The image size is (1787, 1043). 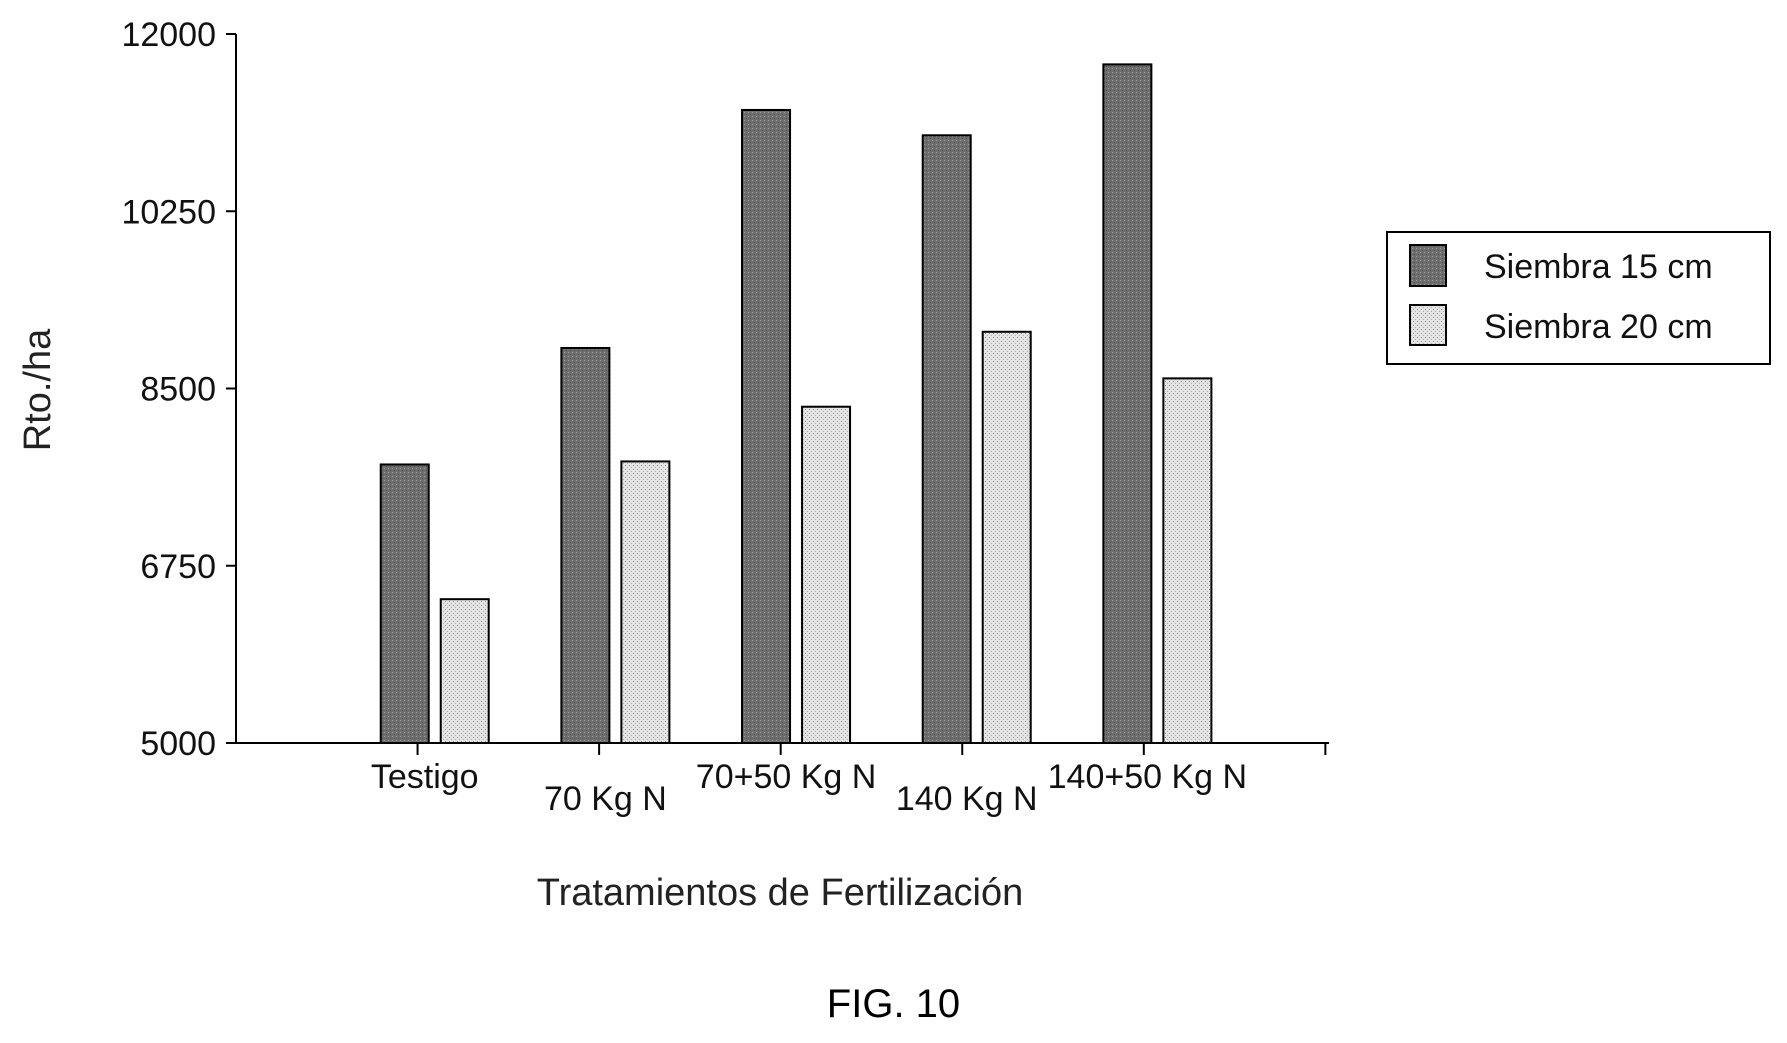 I want to click on legend-label-siembra-20: Siembra 20 cm, so click(x=1598, y=327).